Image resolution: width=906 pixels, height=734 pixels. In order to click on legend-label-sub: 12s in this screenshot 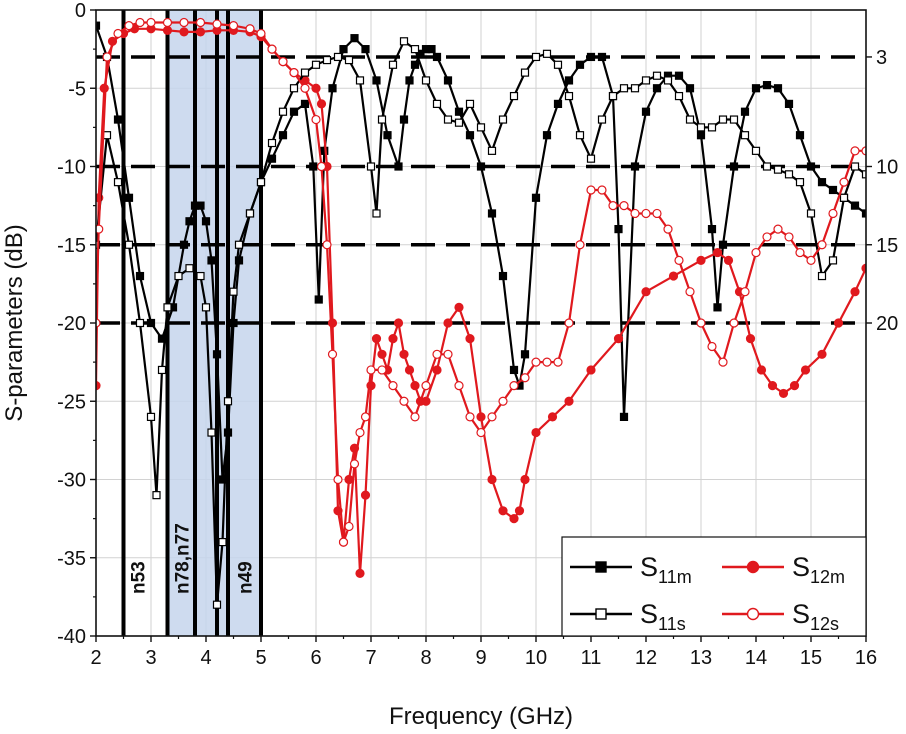, I will do `click(824, 624)`.